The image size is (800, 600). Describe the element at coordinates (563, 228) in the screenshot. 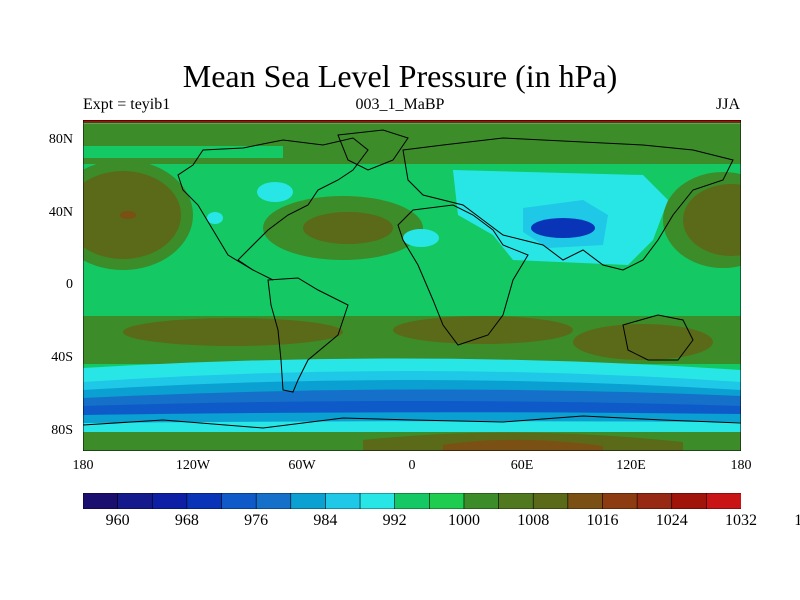

I see `asian-low-core` at that location.